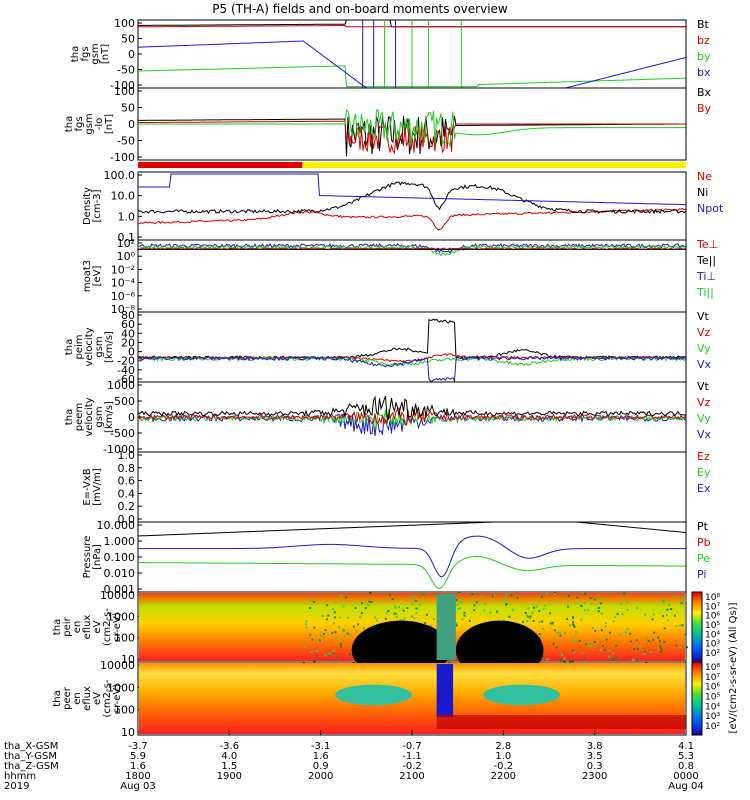 The height and width of the screenshot is (800, 750). I want to click on legend-peim-1: Vz, so click(704, 332).